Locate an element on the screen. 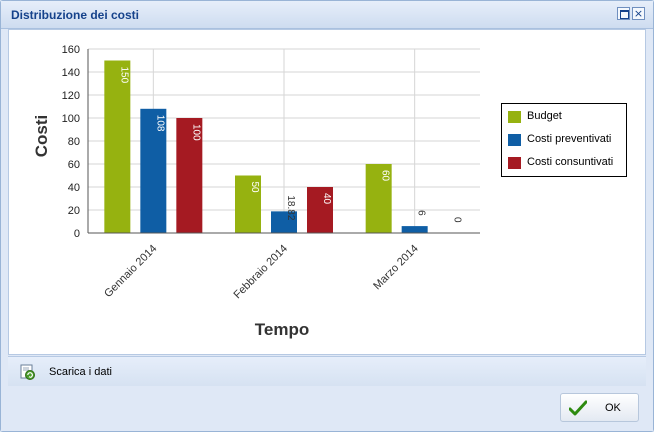 The image size is (654, 432). bar-value-label: 108 is located at coordinates (159, 123).